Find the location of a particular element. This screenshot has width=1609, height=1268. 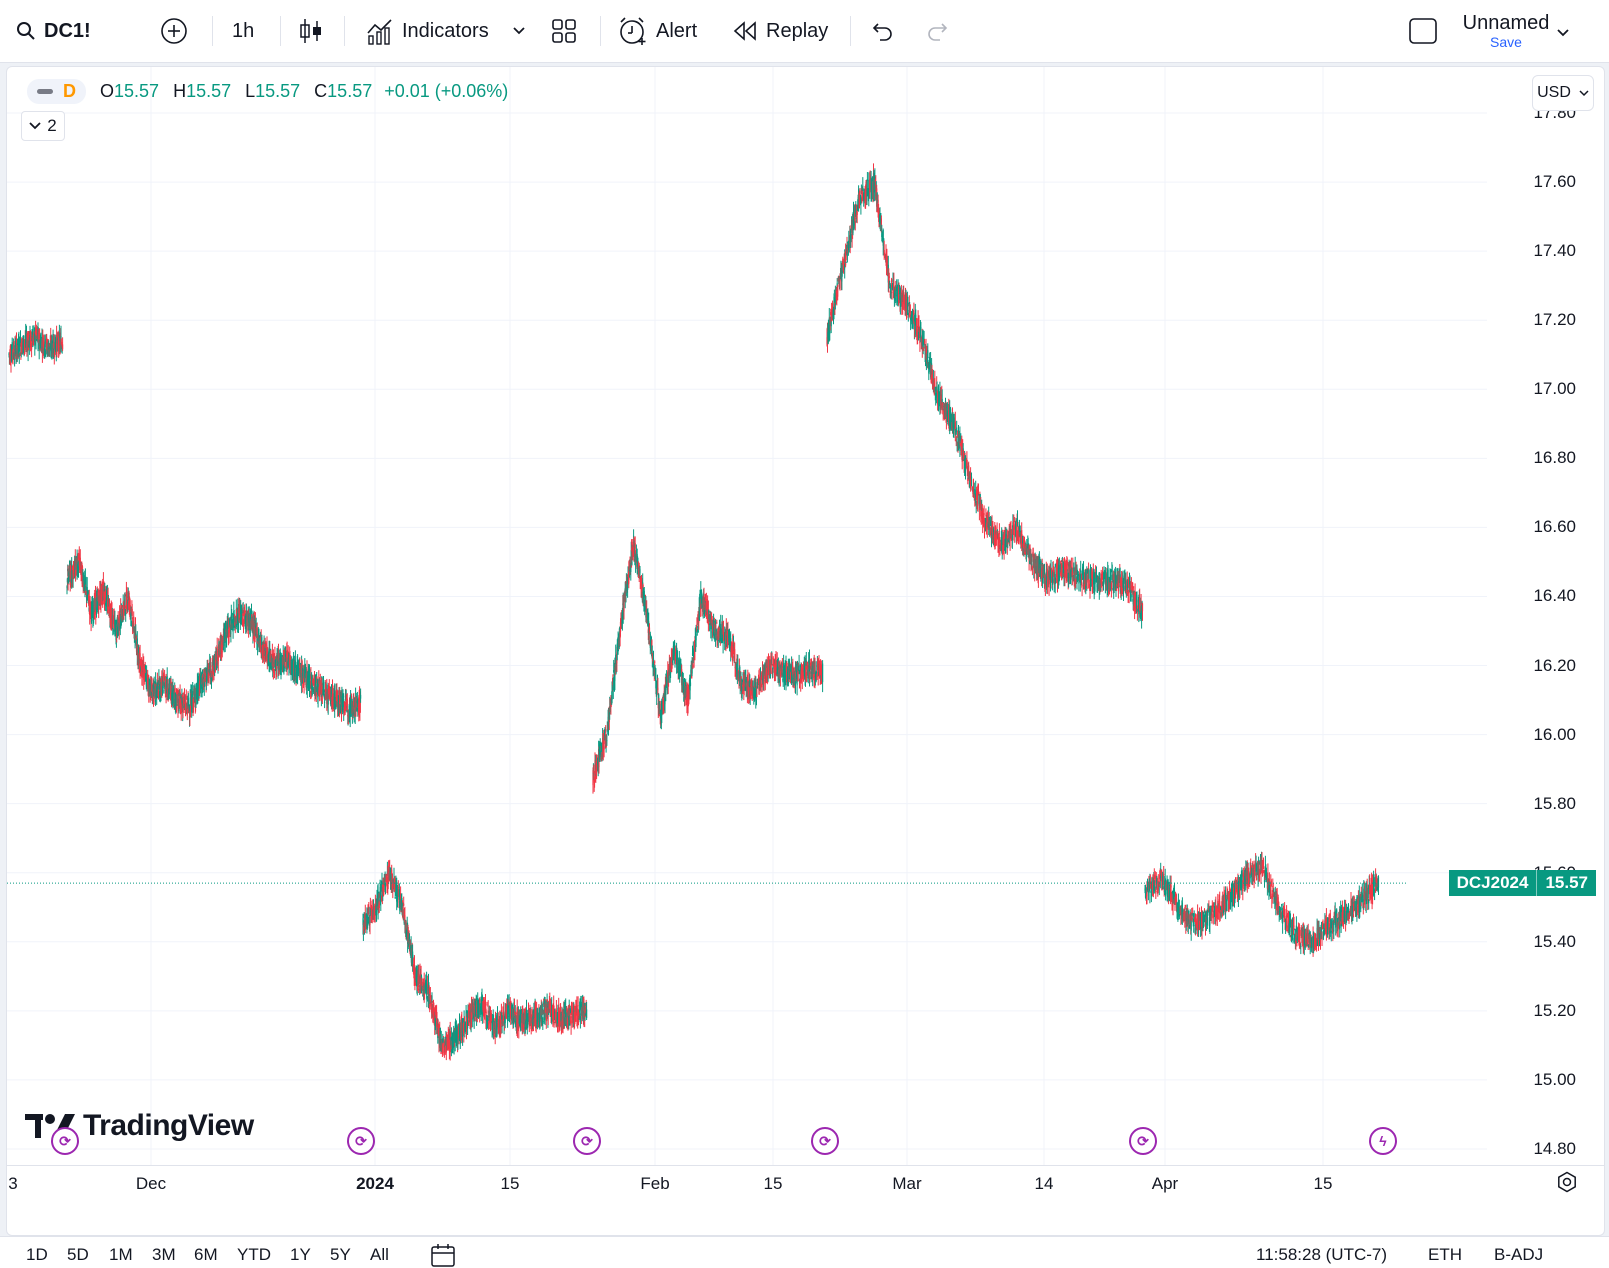

layout-name-button: Unnamed Save is located at coordinates (1506, 31).